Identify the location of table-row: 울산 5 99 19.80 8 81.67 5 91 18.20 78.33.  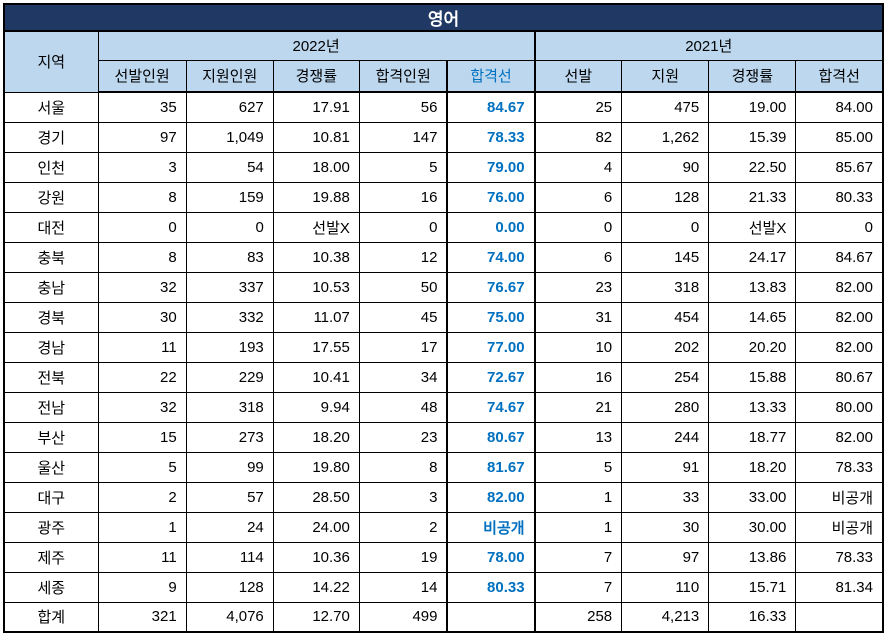
(443, 467).